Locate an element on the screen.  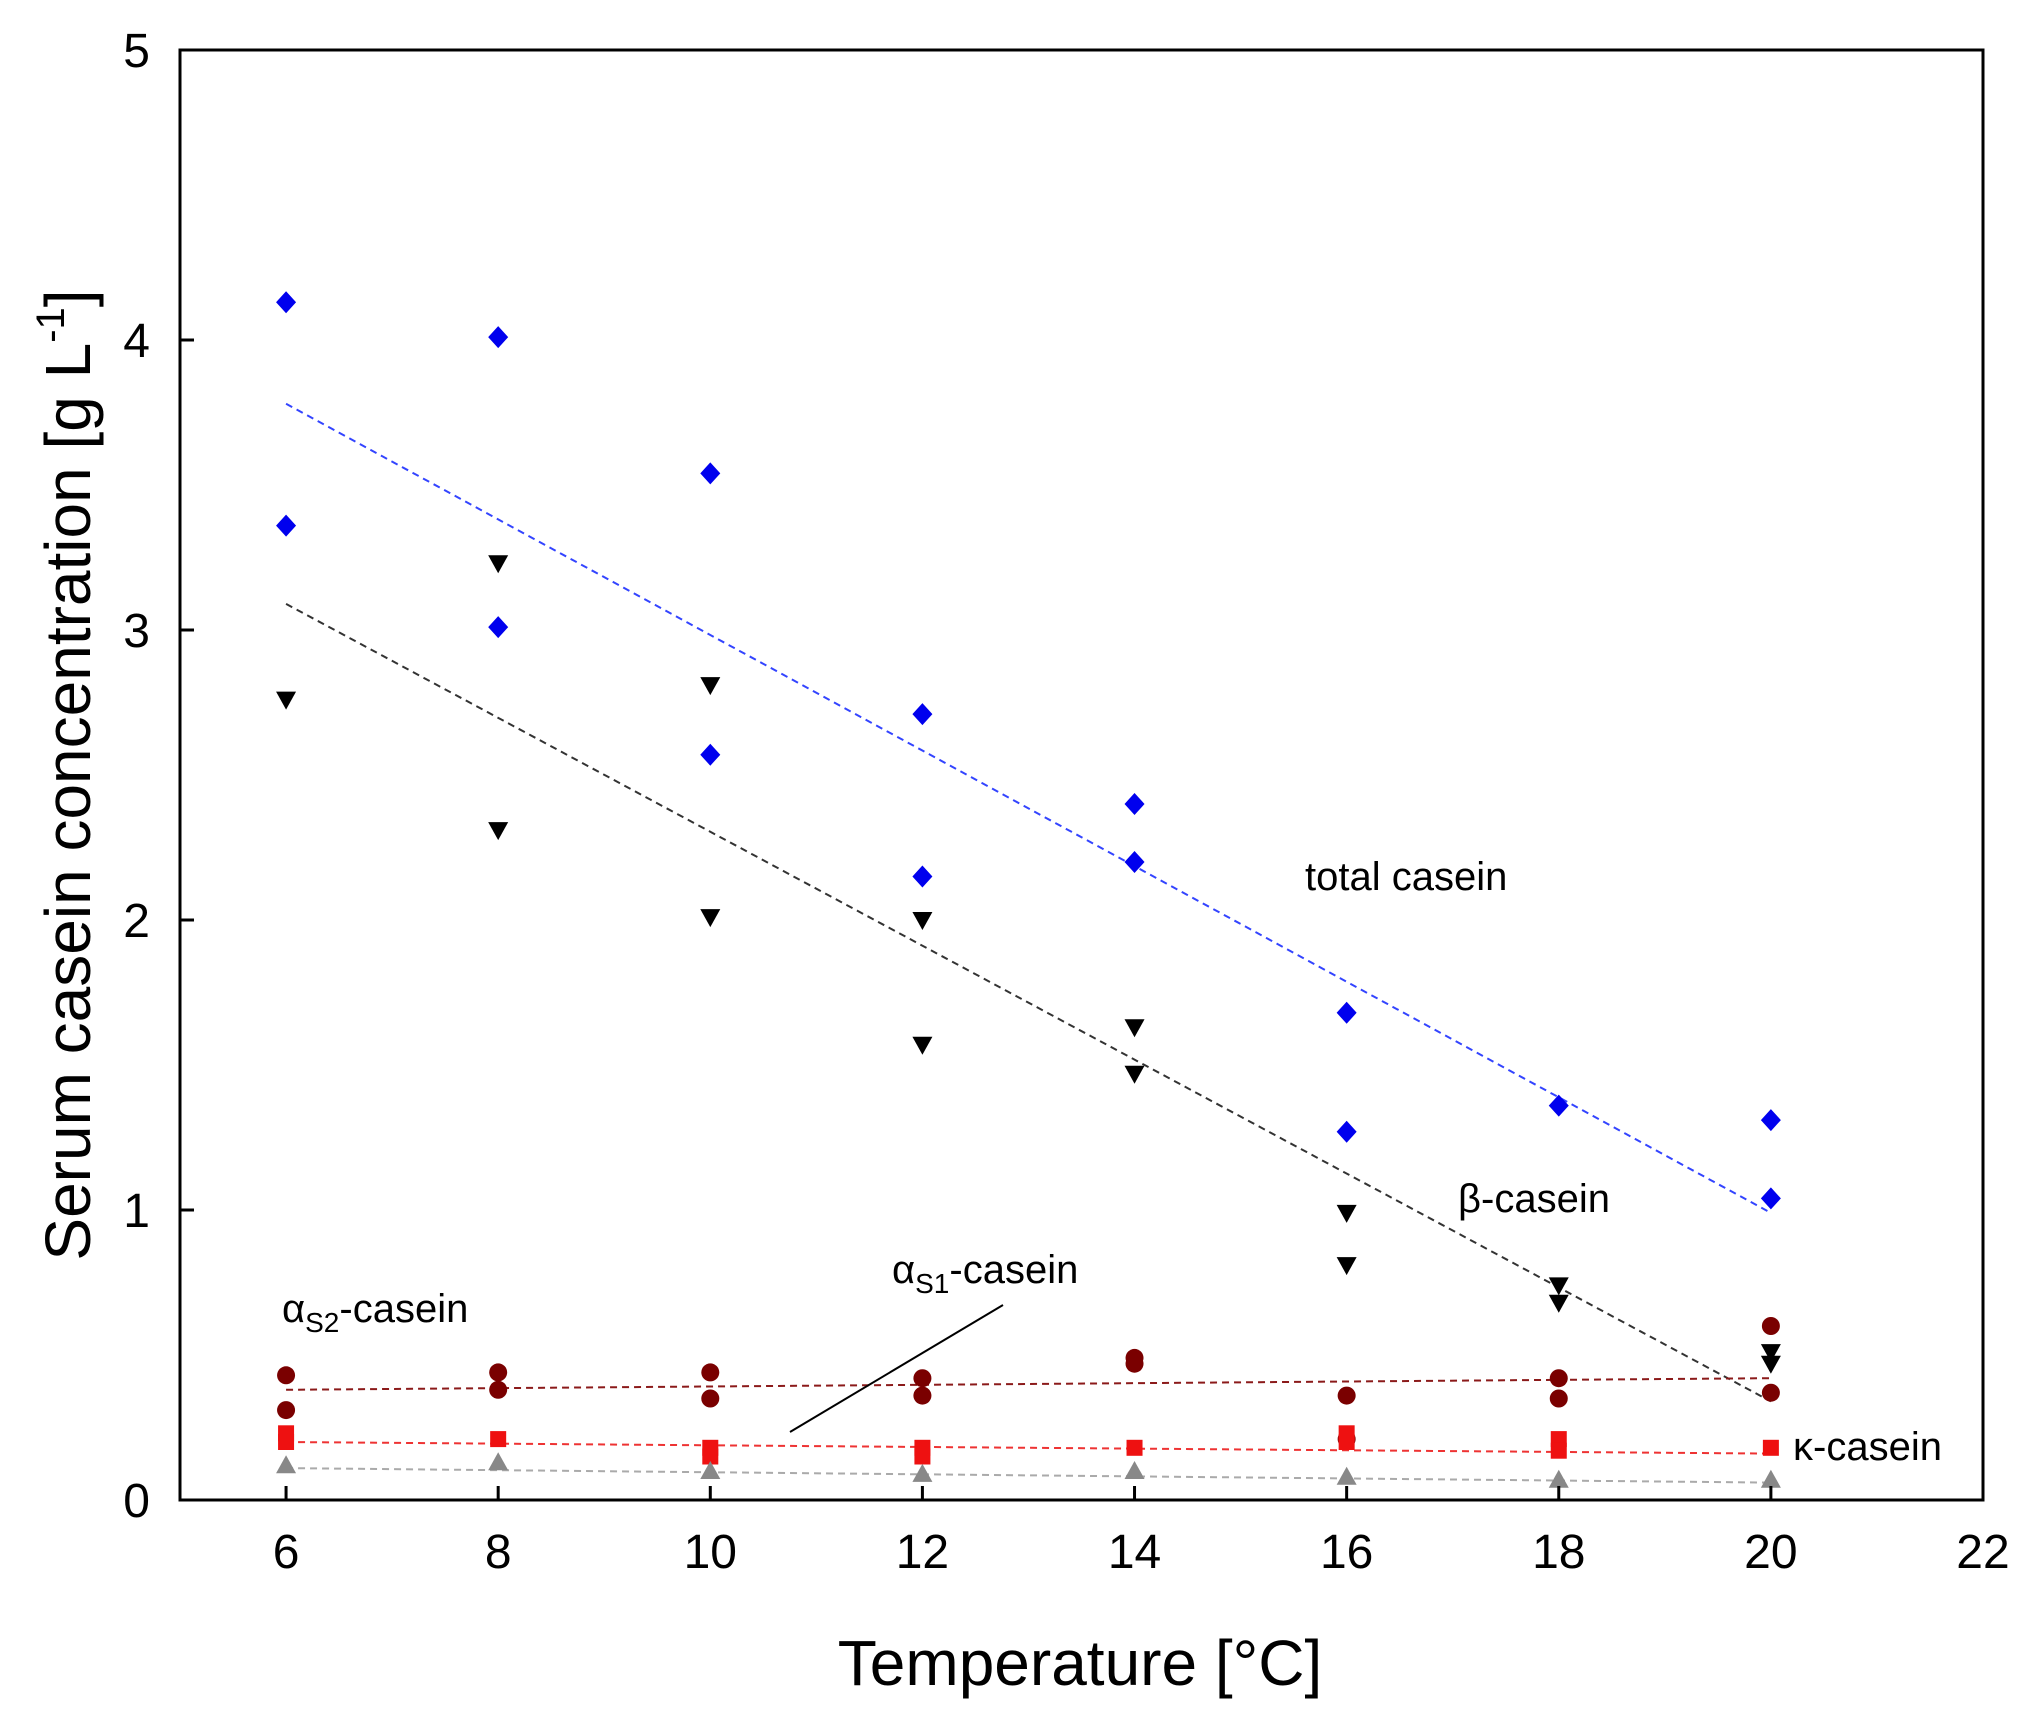
label-as2-rest: -casein is located at coordinates (403, 1309).